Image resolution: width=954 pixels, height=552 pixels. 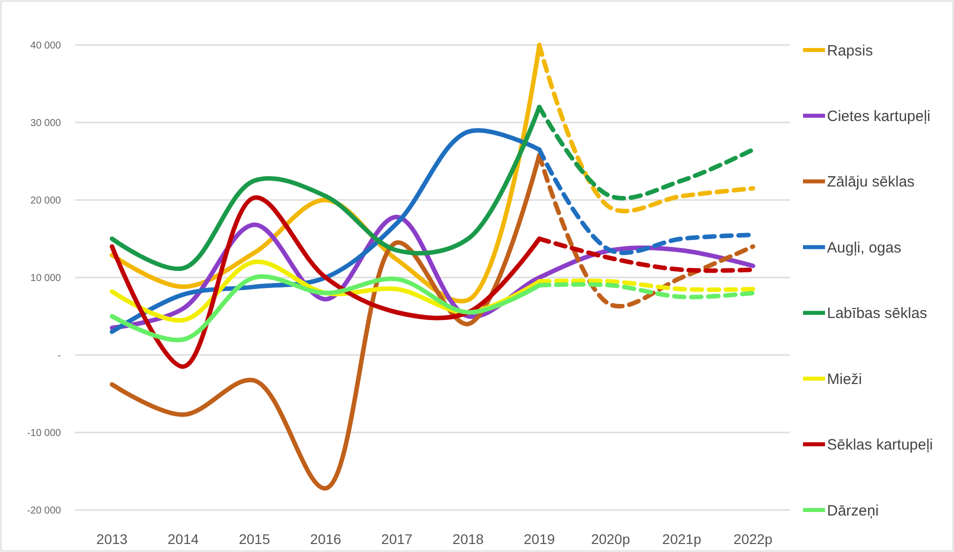 What do you see at coordinates (326, 539) in the screenshot?
I see `x-tick-label: 2016` at bounding box center [326, 539].